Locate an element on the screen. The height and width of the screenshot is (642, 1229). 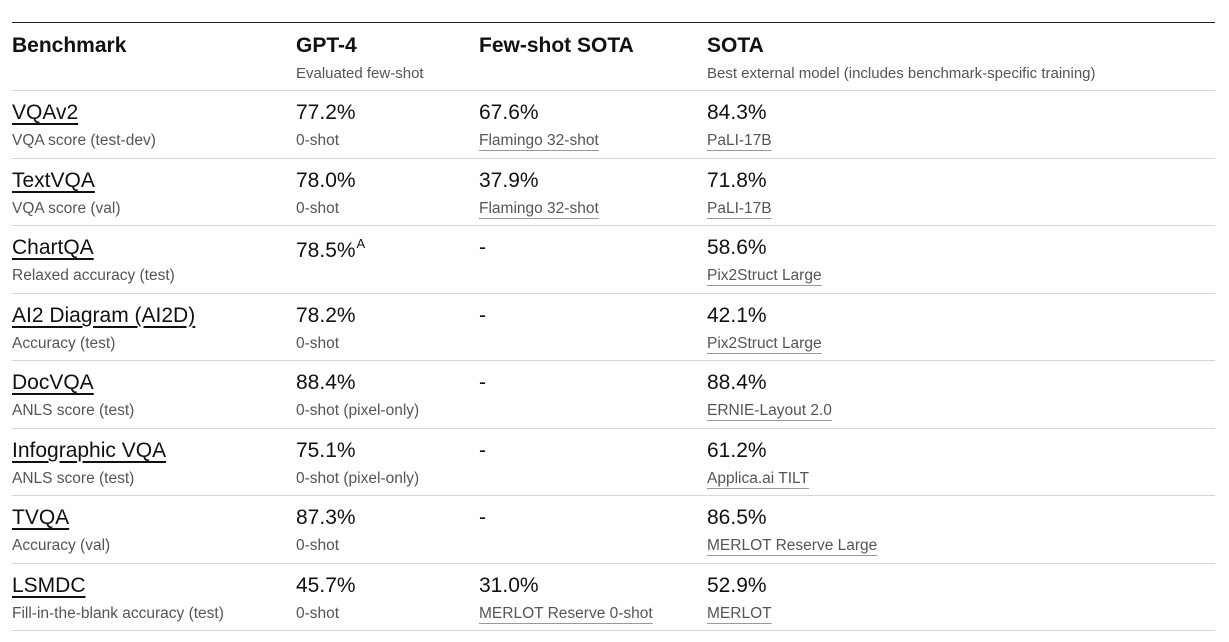
benchmark-name-wrap: DocVQA is located at coordinates (53, 383).